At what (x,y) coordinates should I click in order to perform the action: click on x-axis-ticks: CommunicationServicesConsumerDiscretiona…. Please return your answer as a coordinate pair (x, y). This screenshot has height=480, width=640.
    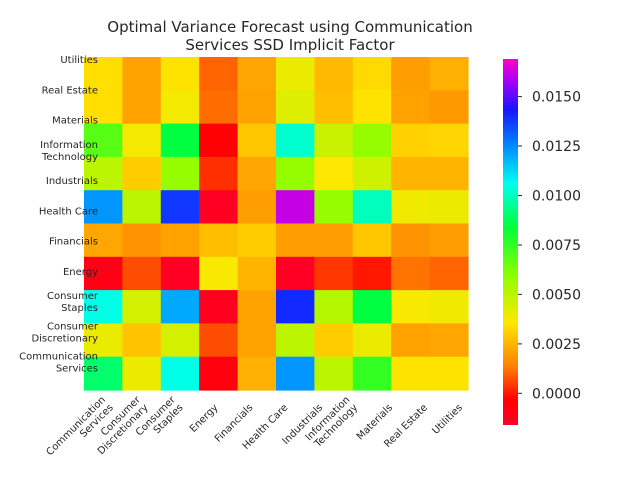
    Looking at the image, I should click on (255, 426).